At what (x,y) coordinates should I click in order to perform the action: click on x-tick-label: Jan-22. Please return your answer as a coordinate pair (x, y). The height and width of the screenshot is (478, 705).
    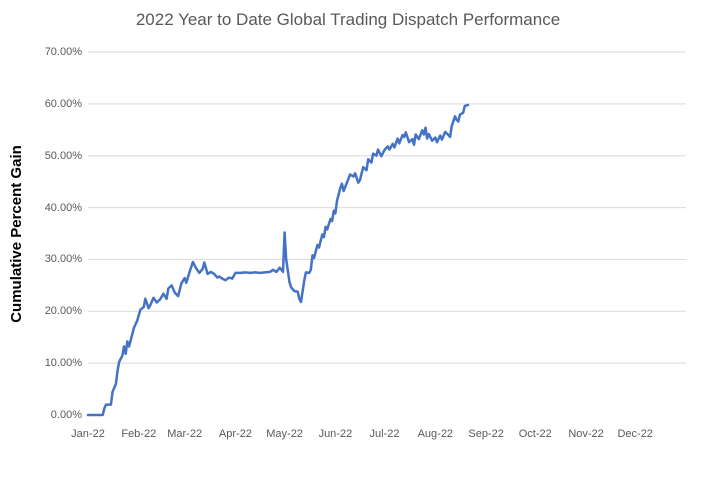
    Looking at the image, I should click on (88, 434).